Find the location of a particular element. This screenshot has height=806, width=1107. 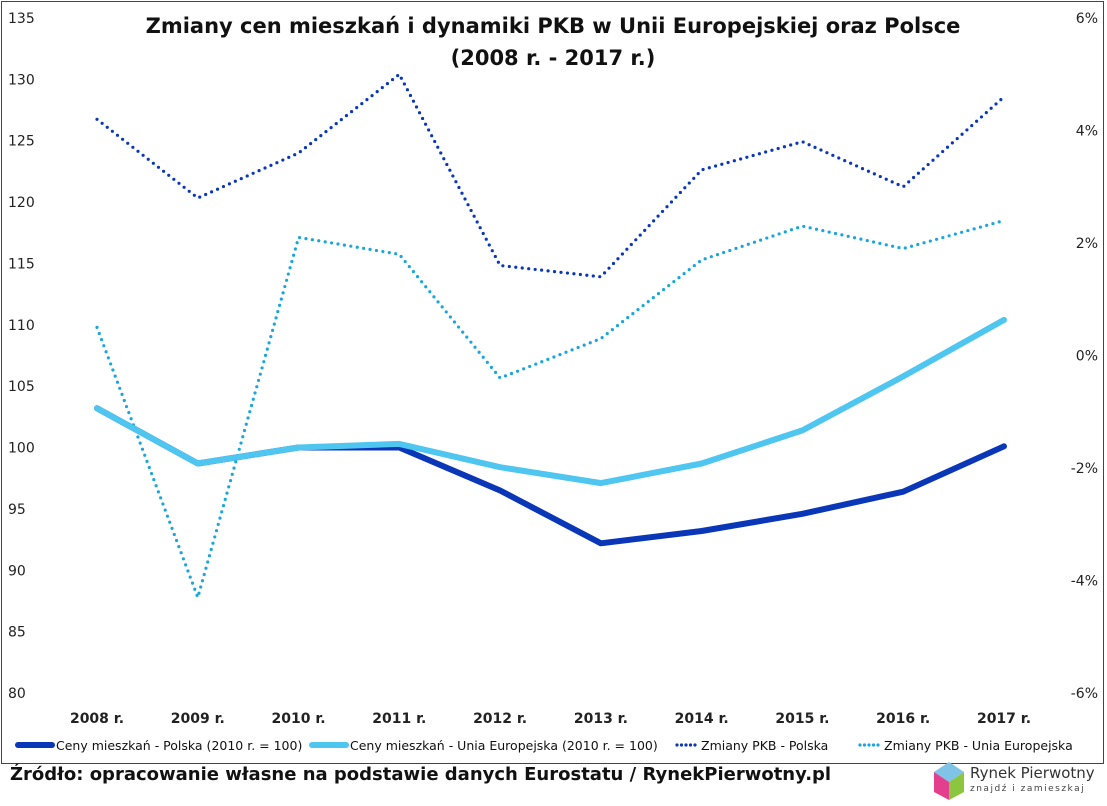

y-left-tick-label: 130 is located at coordinates (21, 80).